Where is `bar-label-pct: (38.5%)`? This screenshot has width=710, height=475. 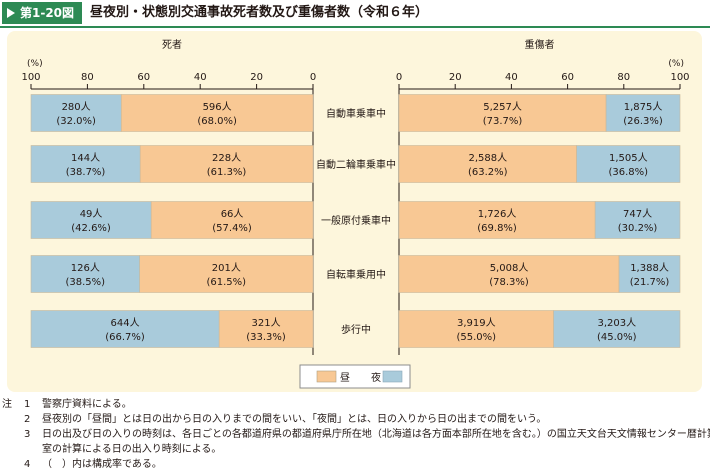 bar-label-pct: (38.5%) is located at coordinates (85, 282).